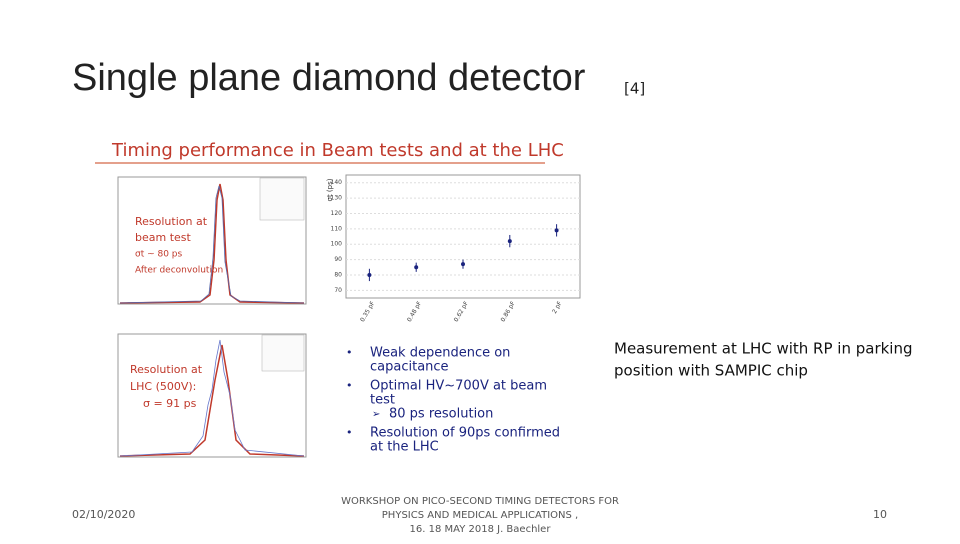 The width and height of the screenshot is (960, 544). I want to click on lhc-label: LHC (500V):, so click(163, 386).